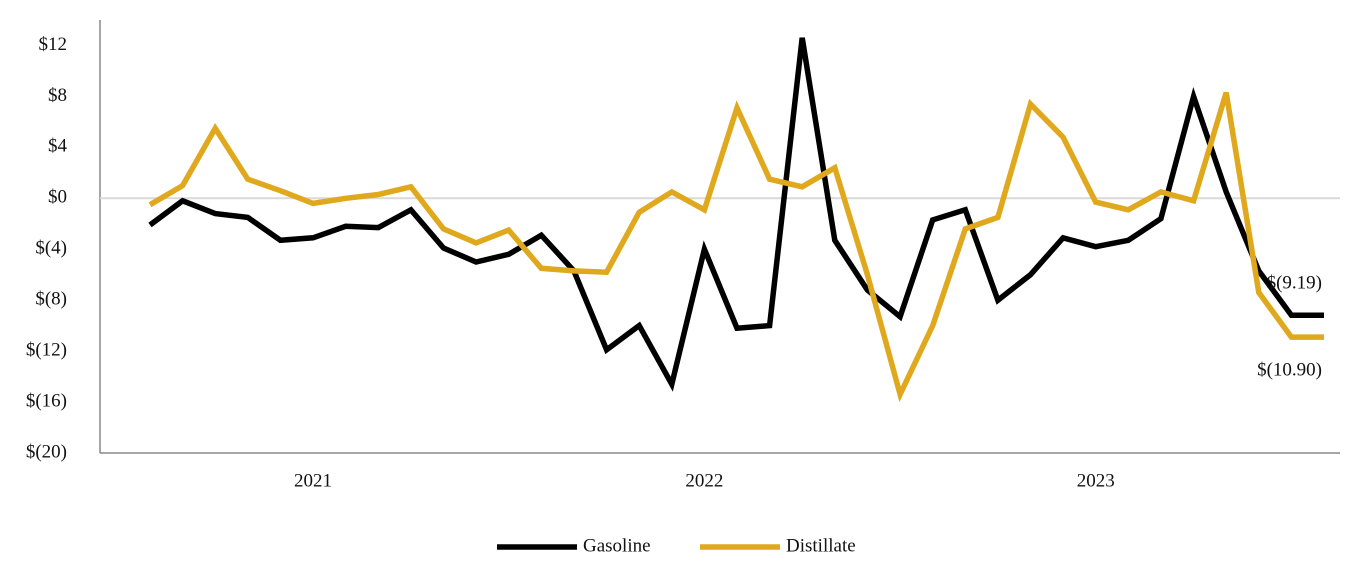  I want to click on value-label: $(9.19), so click(1294, 283).